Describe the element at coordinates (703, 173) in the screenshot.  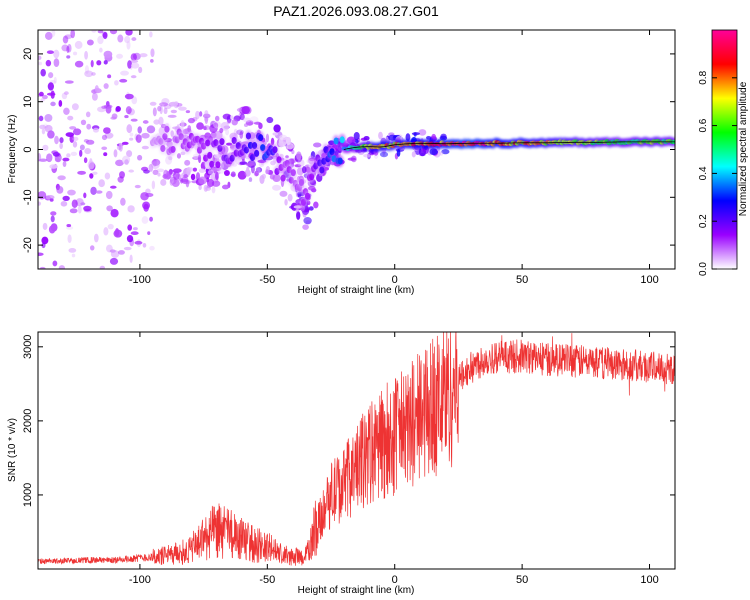
I see `colorbar-tick-label: 0.4` at that location.